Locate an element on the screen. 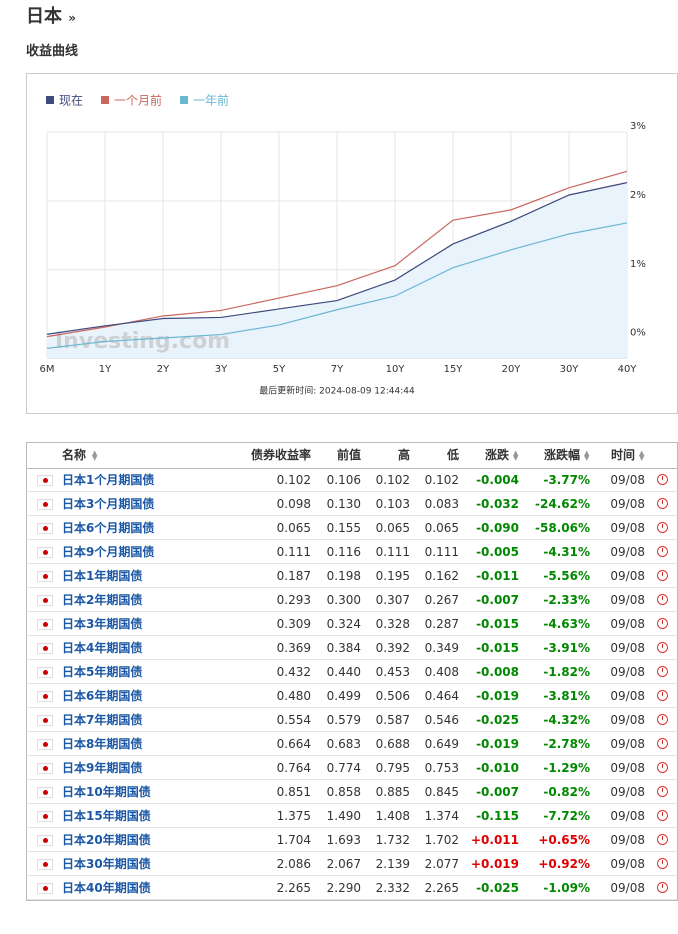 This screenshot has width=678, height=934. cell-value: +0.92% is located at coordinates (564, 864).